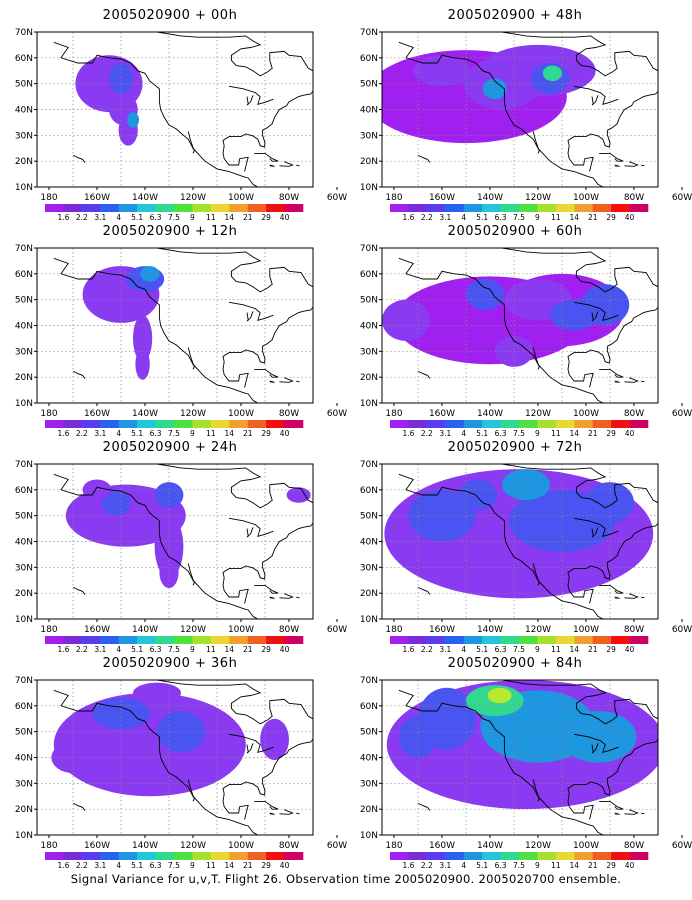 The width and height of the screenshot is (692, 900). Describe the element at coordinates (175, 109) in the screenshot. I see `map-field` at that location.